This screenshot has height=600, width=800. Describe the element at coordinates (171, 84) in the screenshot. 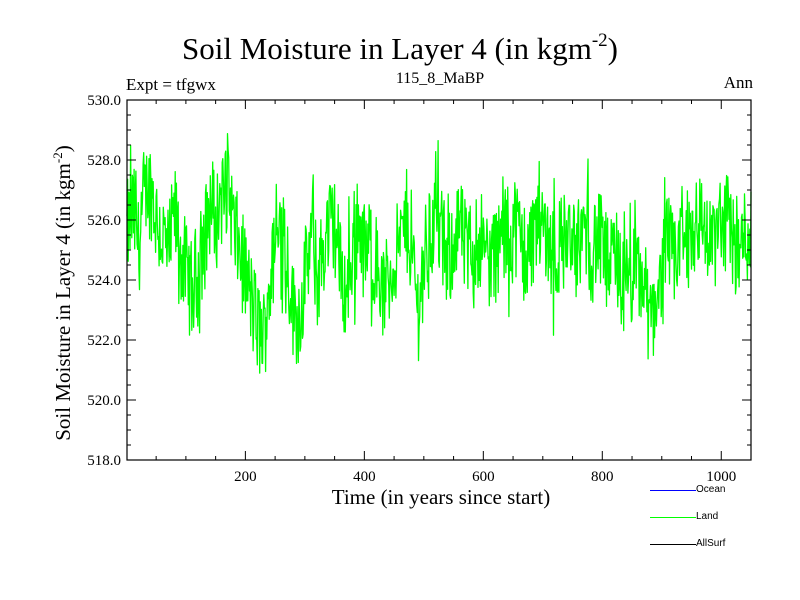

I see `experiment-label: Expt = tfgwx` at that location.